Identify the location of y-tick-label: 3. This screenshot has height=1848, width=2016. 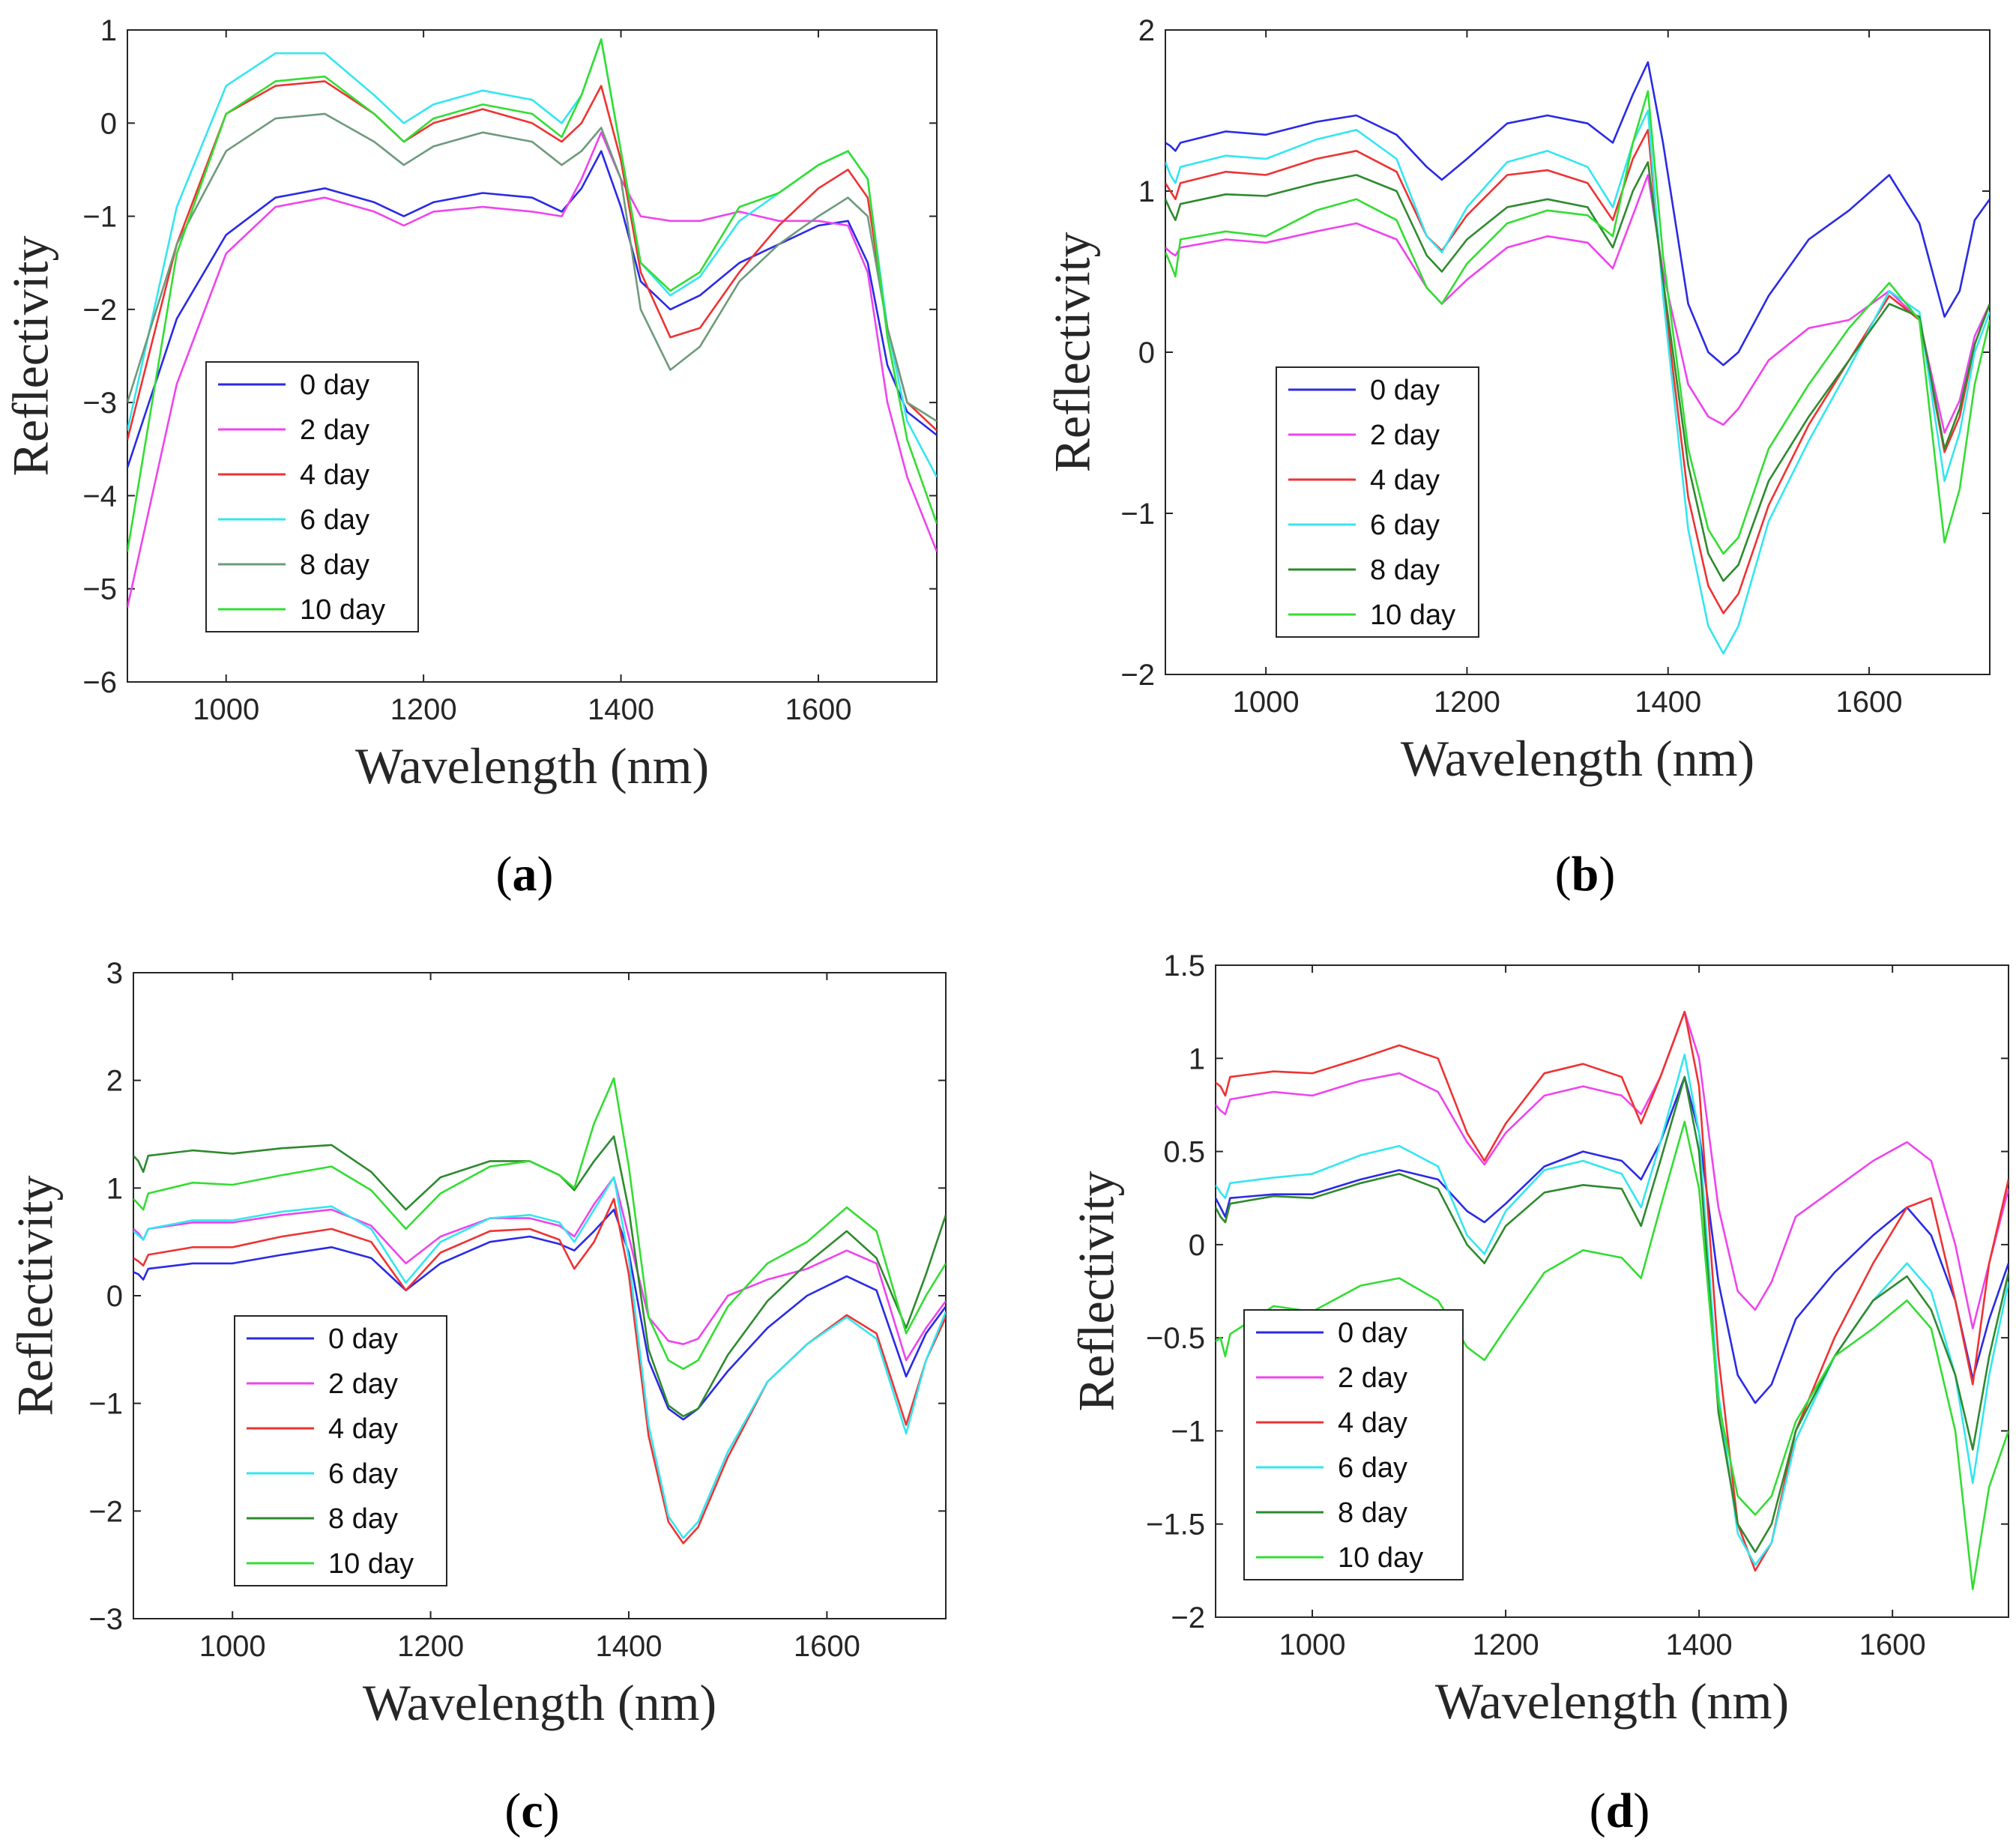
(114, 974).